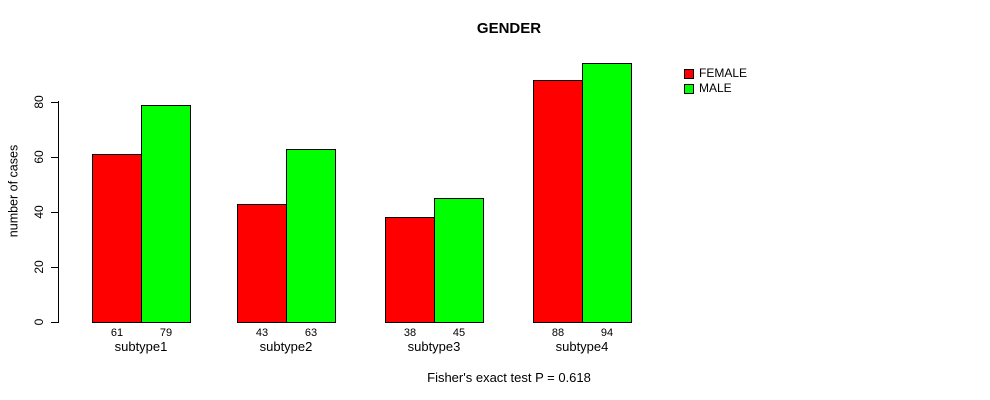 The image size is (990, 400). I want to click on bar-value-label: 63, so click(311, 333).